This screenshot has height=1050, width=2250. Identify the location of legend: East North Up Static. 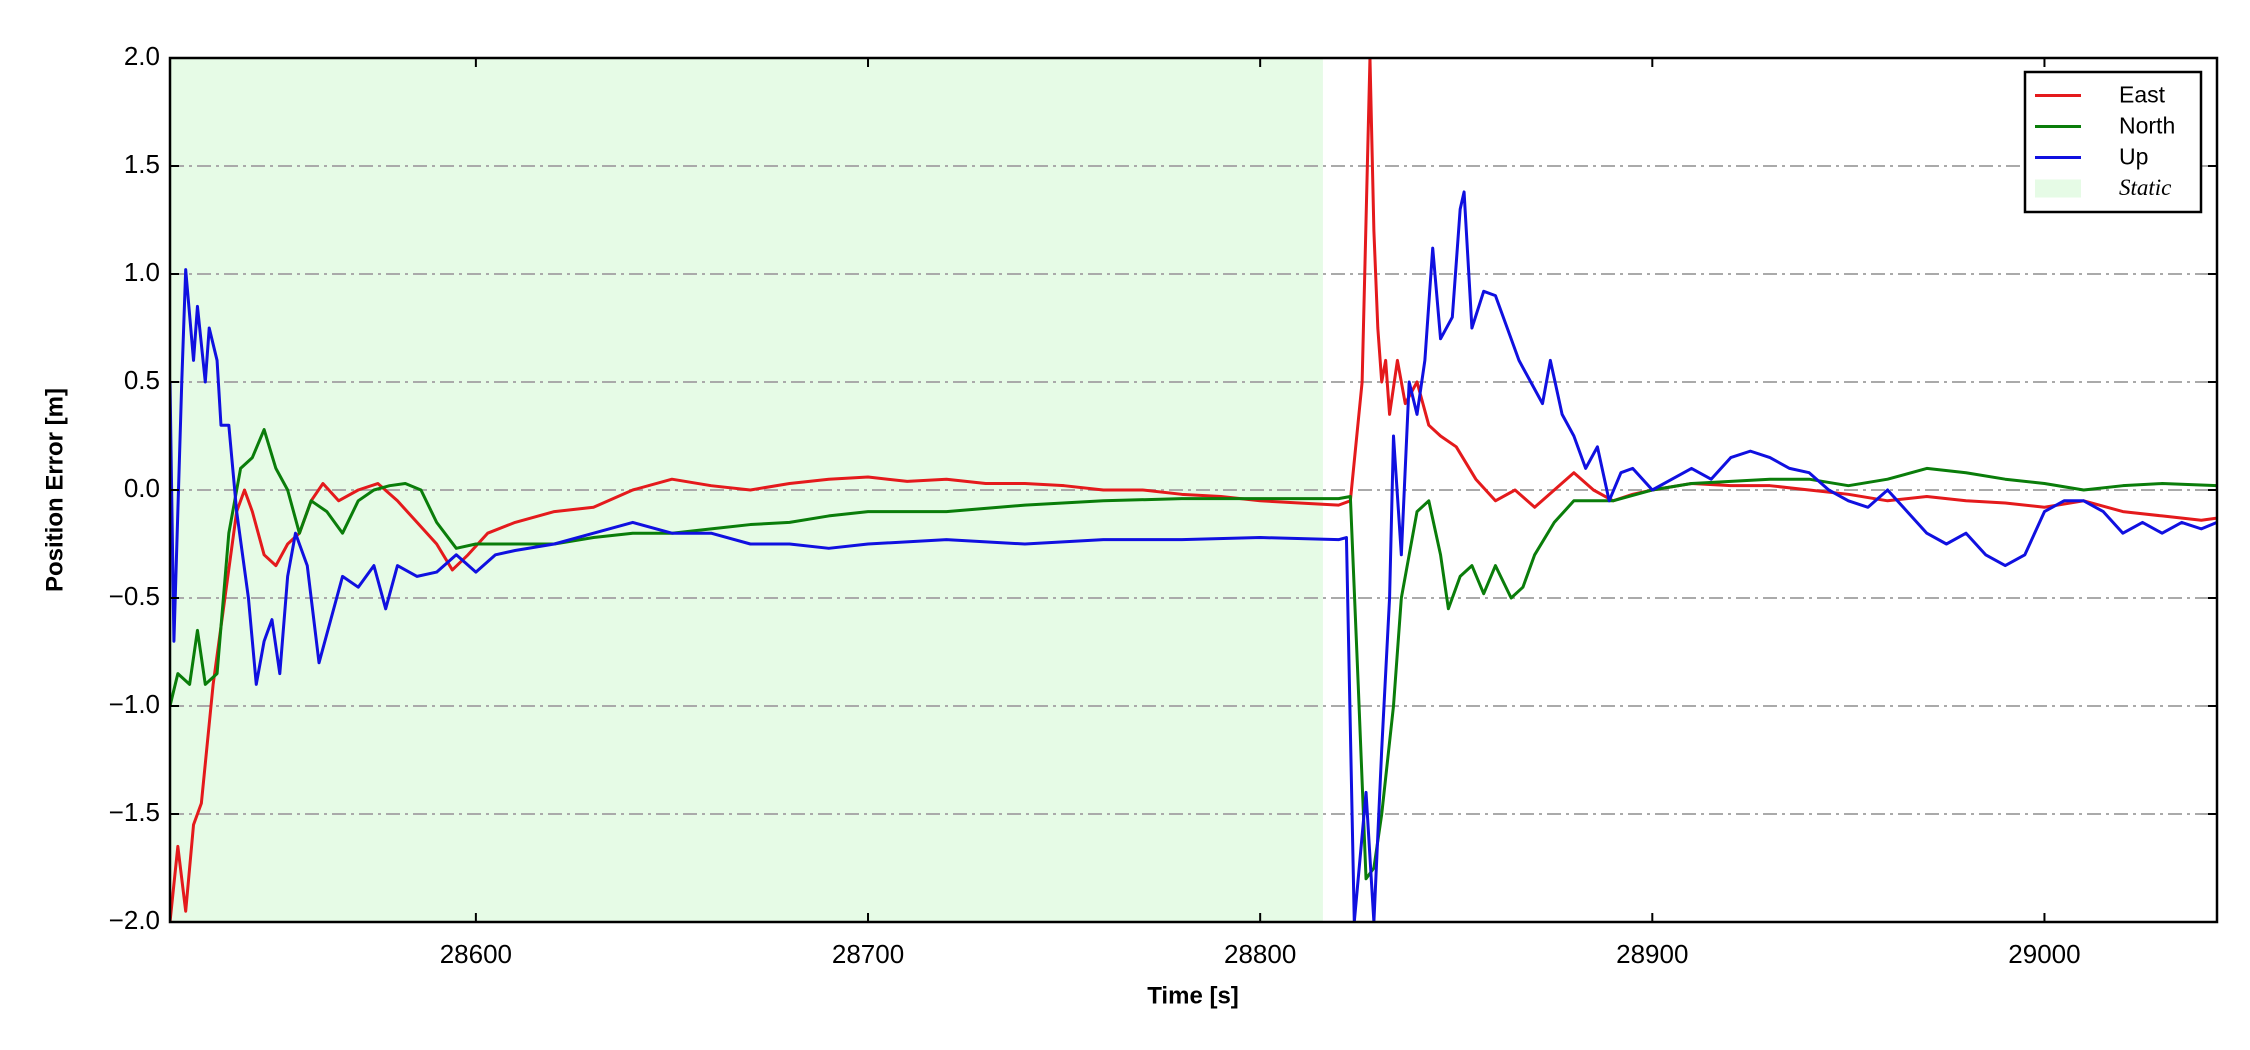
(2113, 142).